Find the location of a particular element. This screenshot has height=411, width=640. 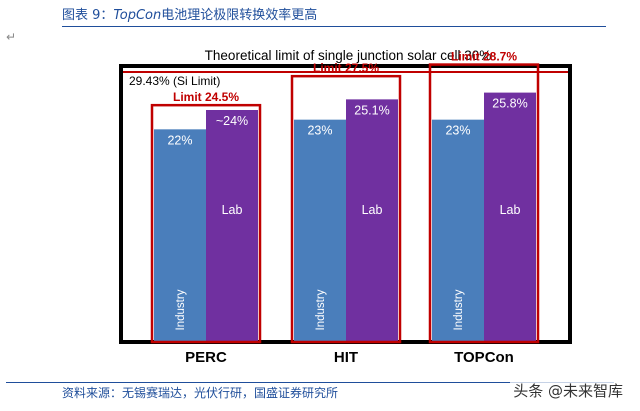

series-label-industry-1: Industry is located at coordinates (321, 309).